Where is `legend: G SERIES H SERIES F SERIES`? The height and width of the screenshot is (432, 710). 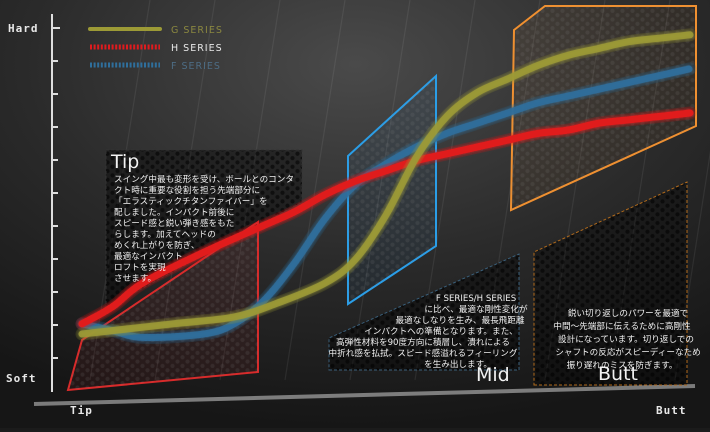 legend: G SERIES H SERIES F SERIES is located at coordinates (155, 48).